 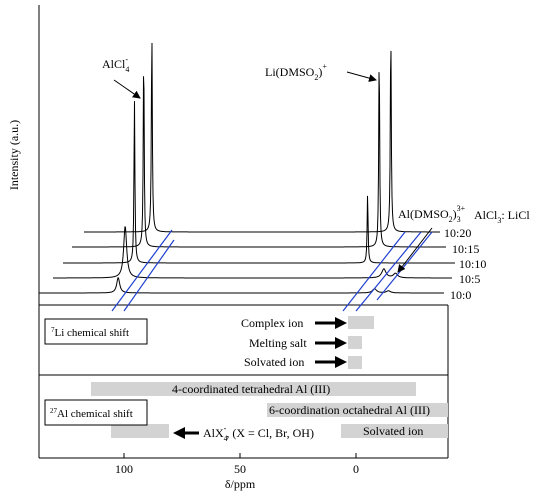 What do you see at coordinates (460, 295) in the screenshot?
I see `ratio-label-10-0: 10:0` at bounding box center [460, 295].